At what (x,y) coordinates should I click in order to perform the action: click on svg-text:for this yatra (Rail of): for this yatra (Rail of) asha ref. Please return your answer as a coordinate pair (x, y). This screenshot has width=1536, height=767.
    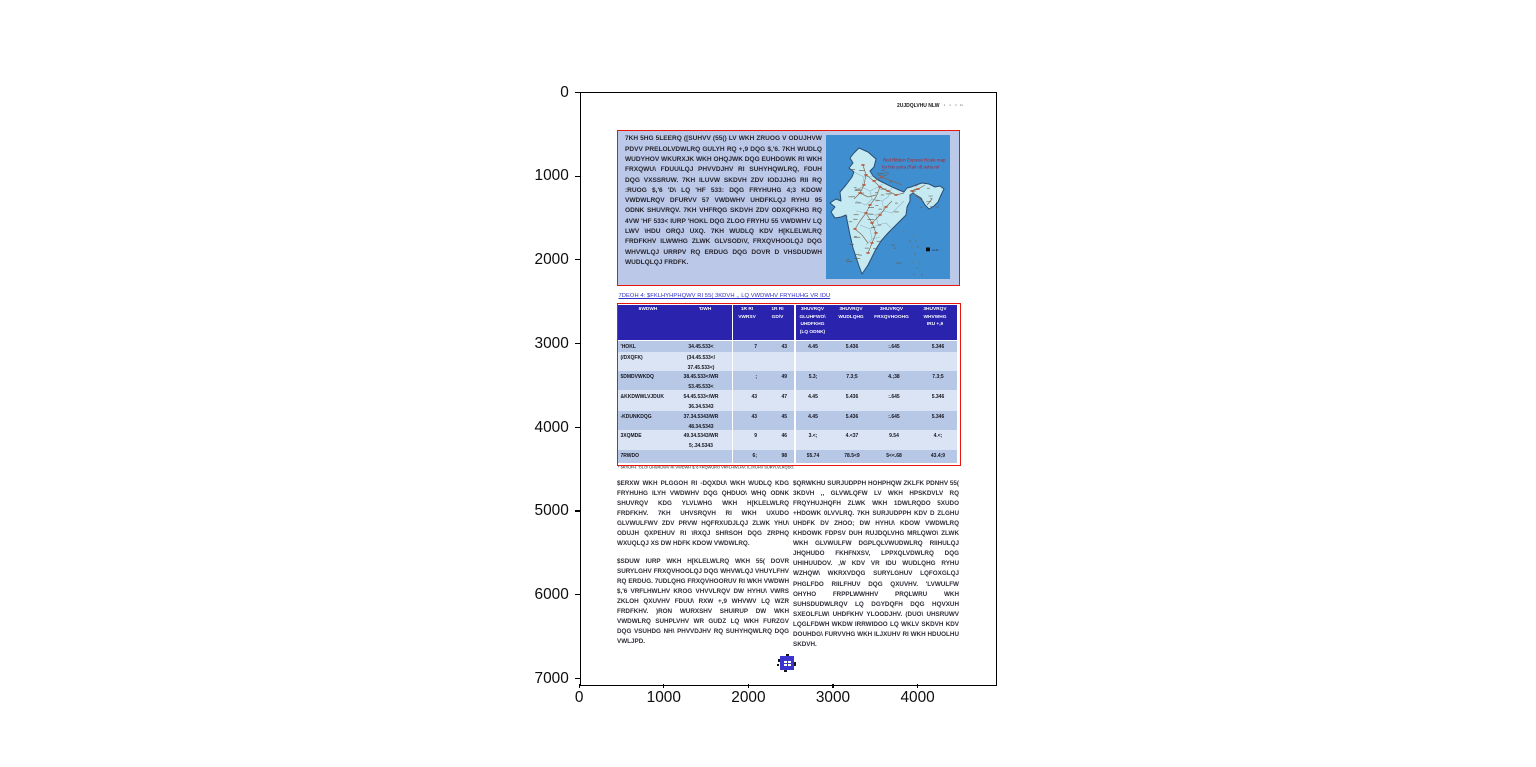
    Looking at the image, I should click on (911, 167).